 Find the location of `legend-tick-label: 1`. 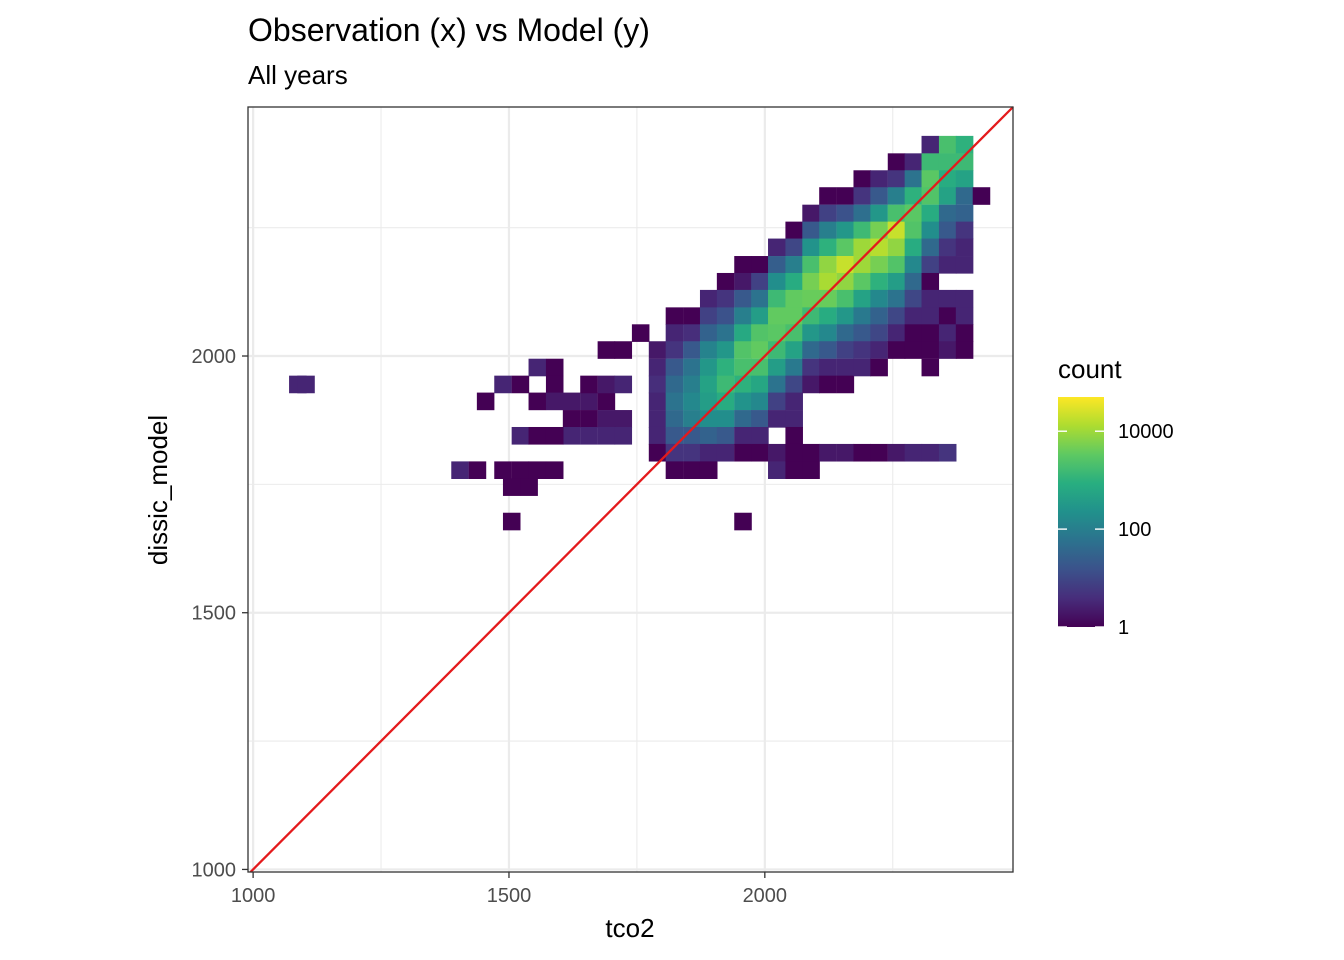

legend-tick-label: 1 is located at coordinates (1123, 628).